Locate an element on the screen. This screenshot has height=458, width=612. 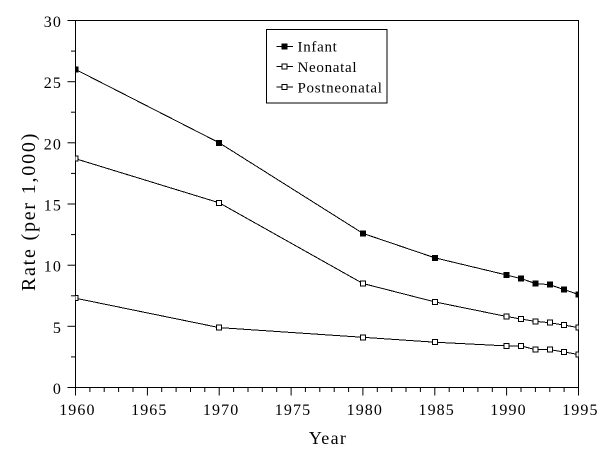
svg-text: 1965 is located at coordinates (149, 410).